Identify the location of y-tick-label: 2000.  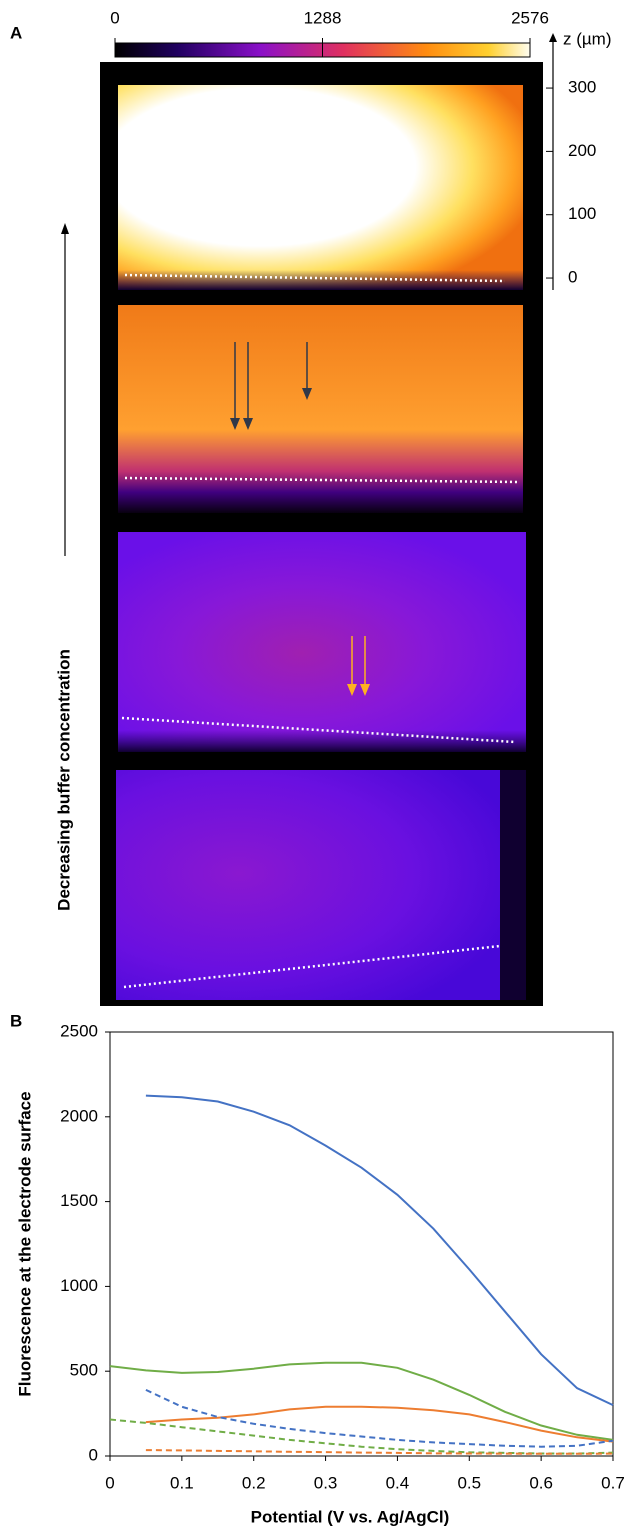
(79, 1115).